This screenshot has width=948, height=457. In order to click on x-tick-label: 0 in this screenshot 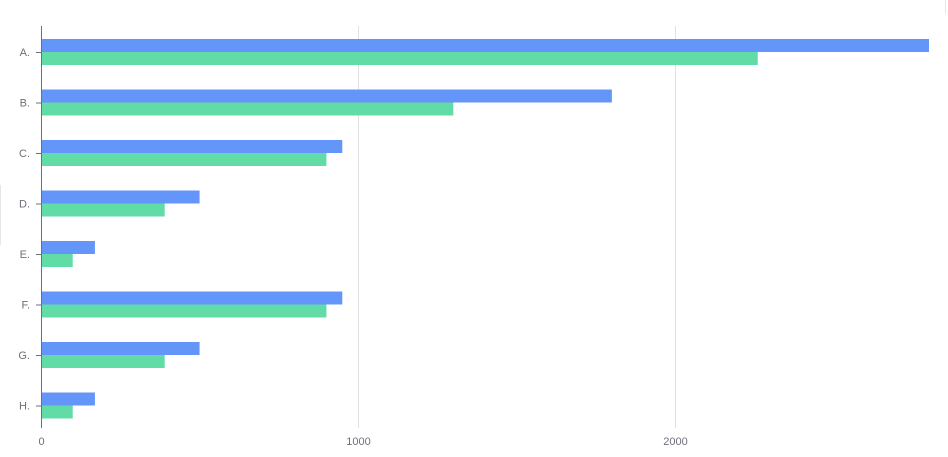, I will do `click(41, 442)`.